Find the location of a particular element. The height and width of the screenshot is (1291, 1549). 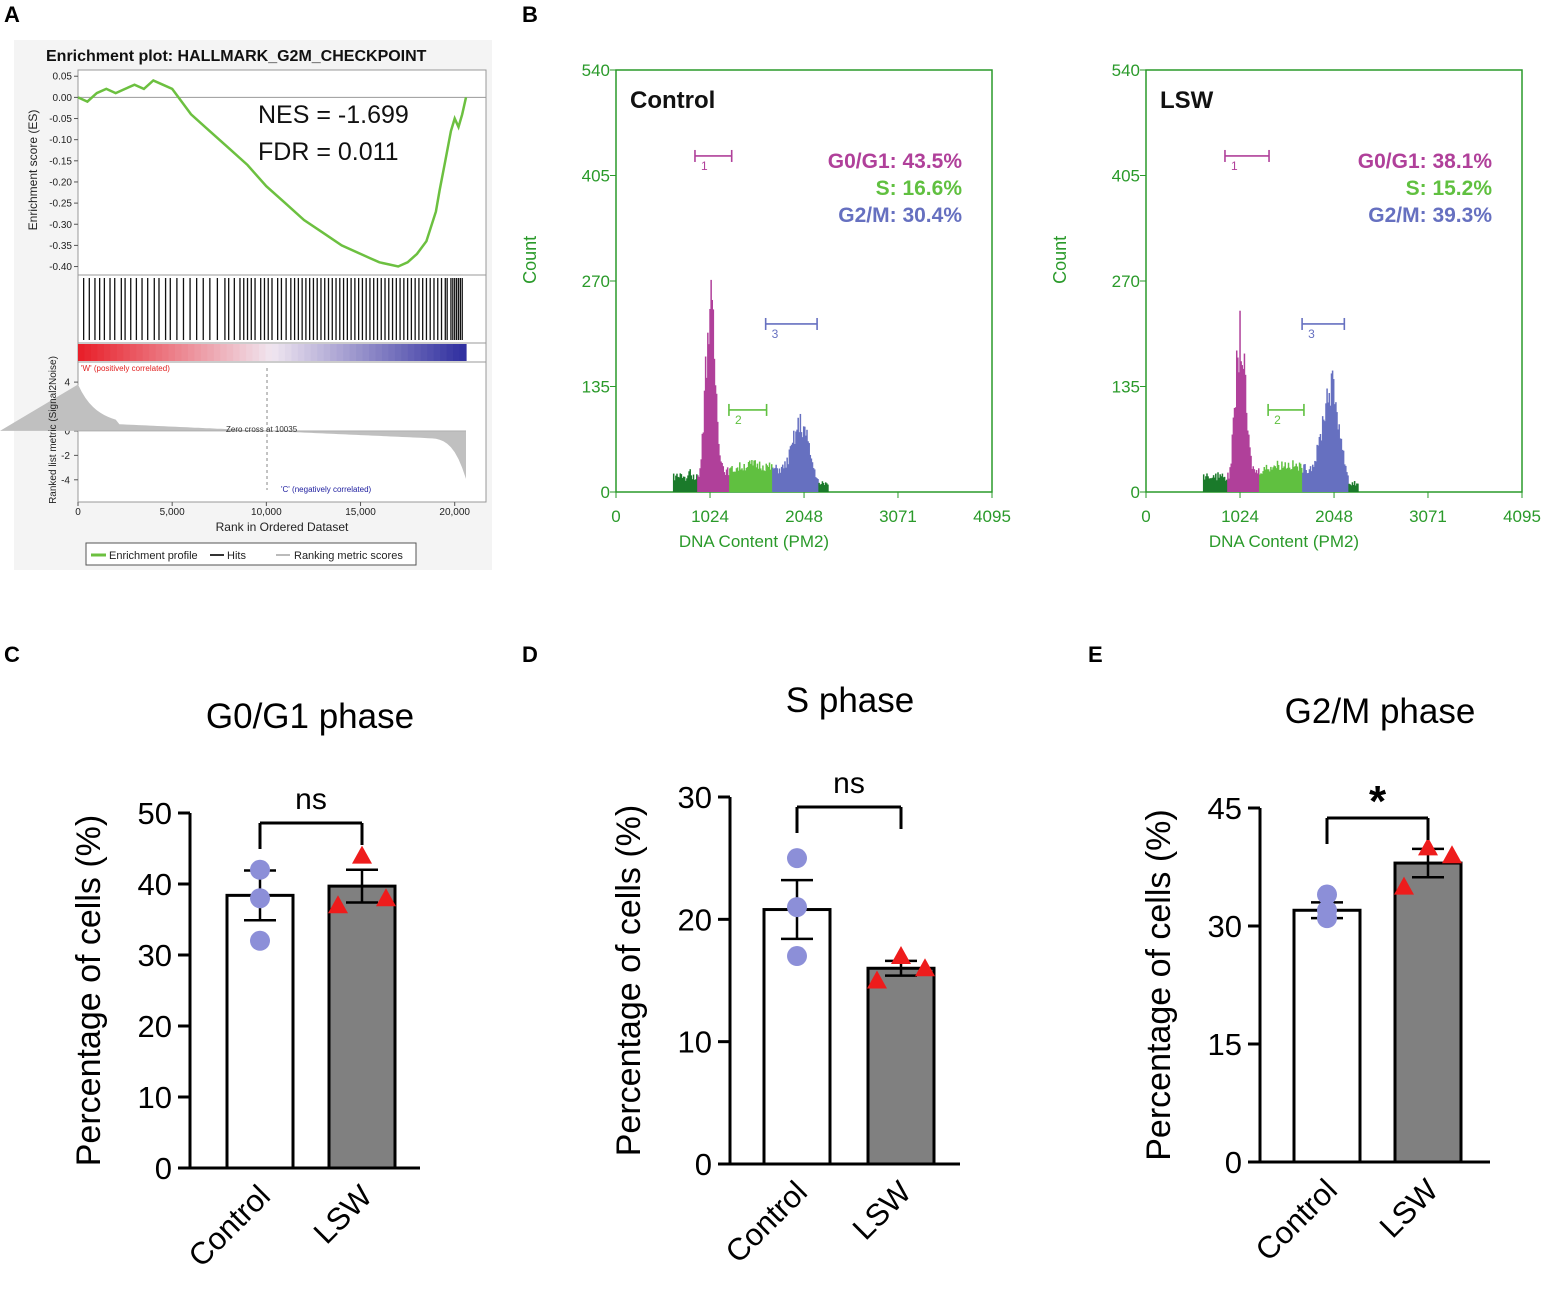

flow-control-y-tick-label: 540 is located at coordinates (596, 70).